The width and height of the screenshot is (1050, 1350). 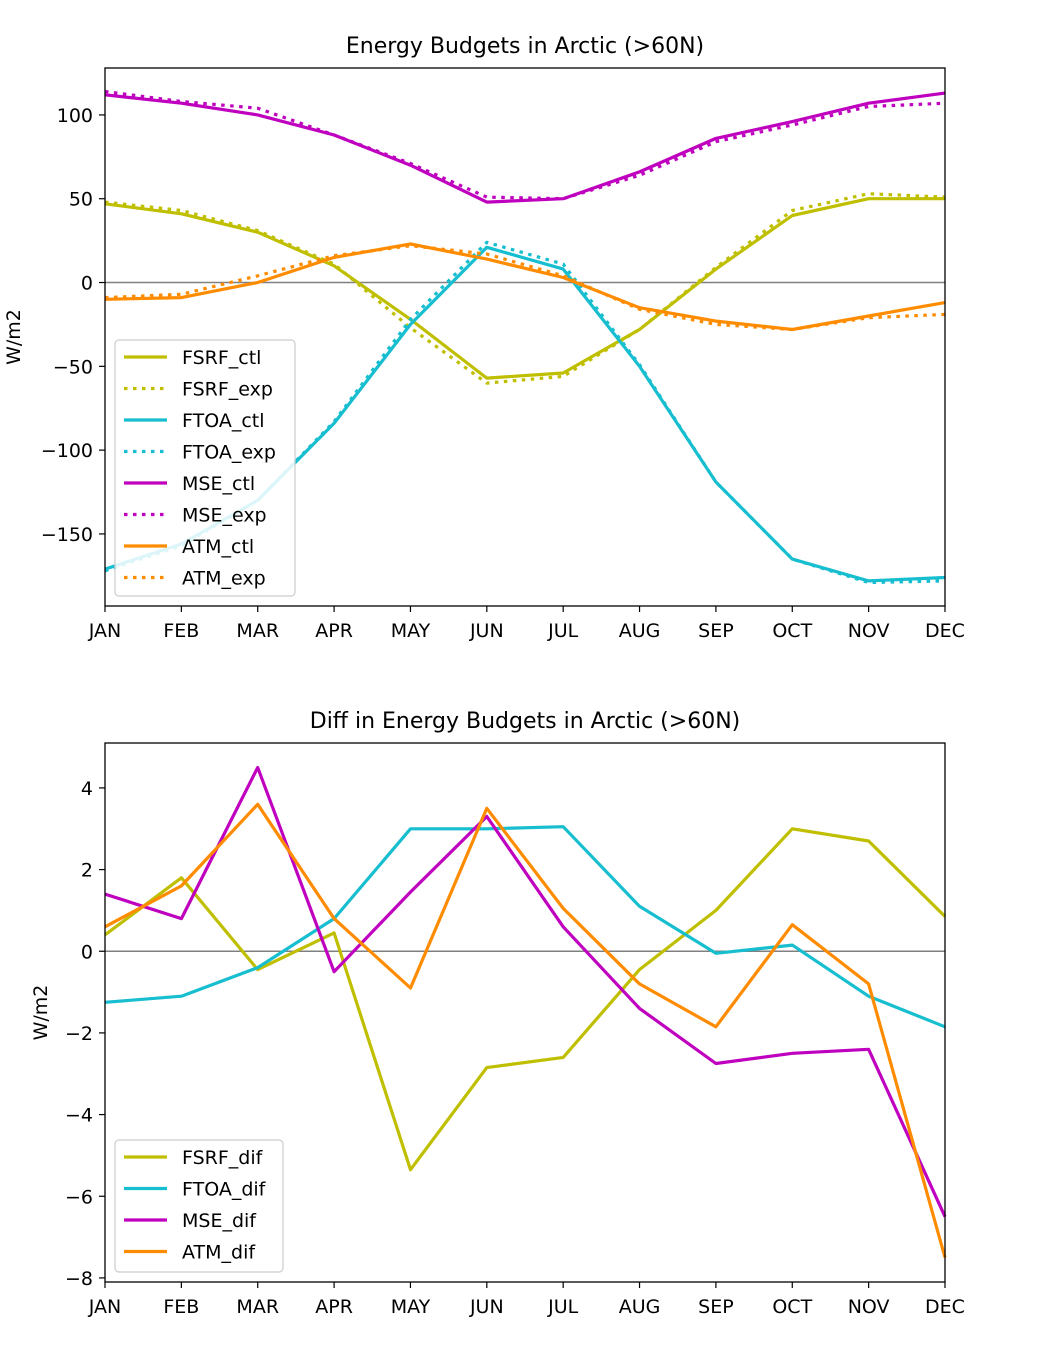 What do you see at coordinates (224, 1190) in the screenshot?
I see `legend-label-ftoa-dif: FTOA_dif` at bounding box center [224, 1190].